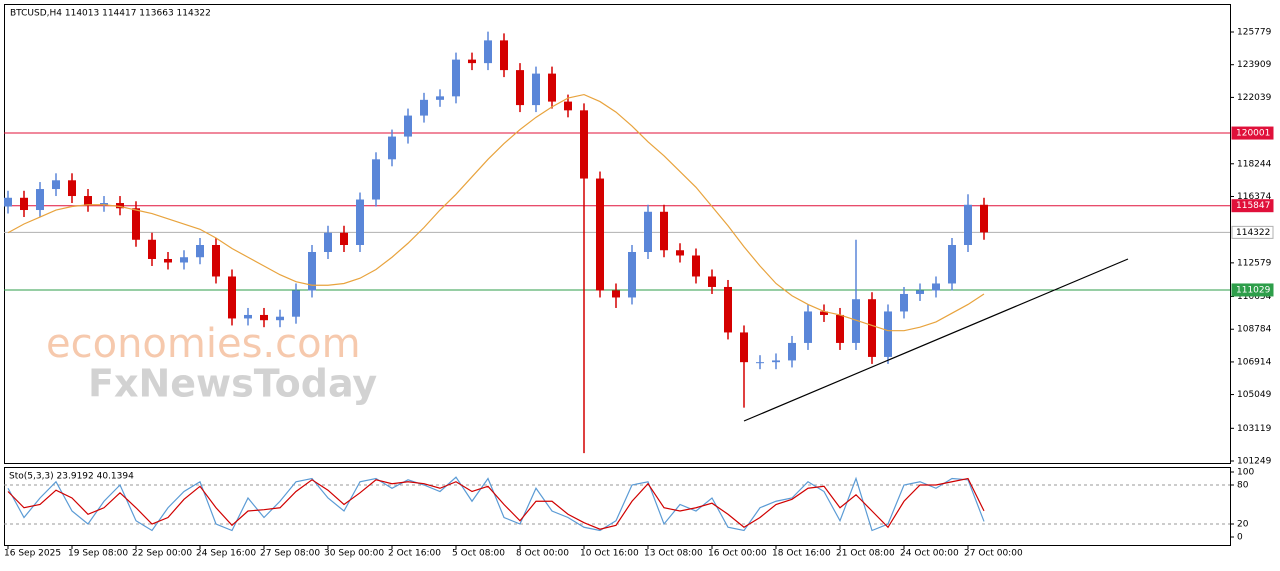 Image resolution: width=1280 pixels, height=571 pixels. What do you see at coordinates (1254, 330) in the screenshot?
I see `y-tick-label: 108784` at bounding box center [1254, 330].